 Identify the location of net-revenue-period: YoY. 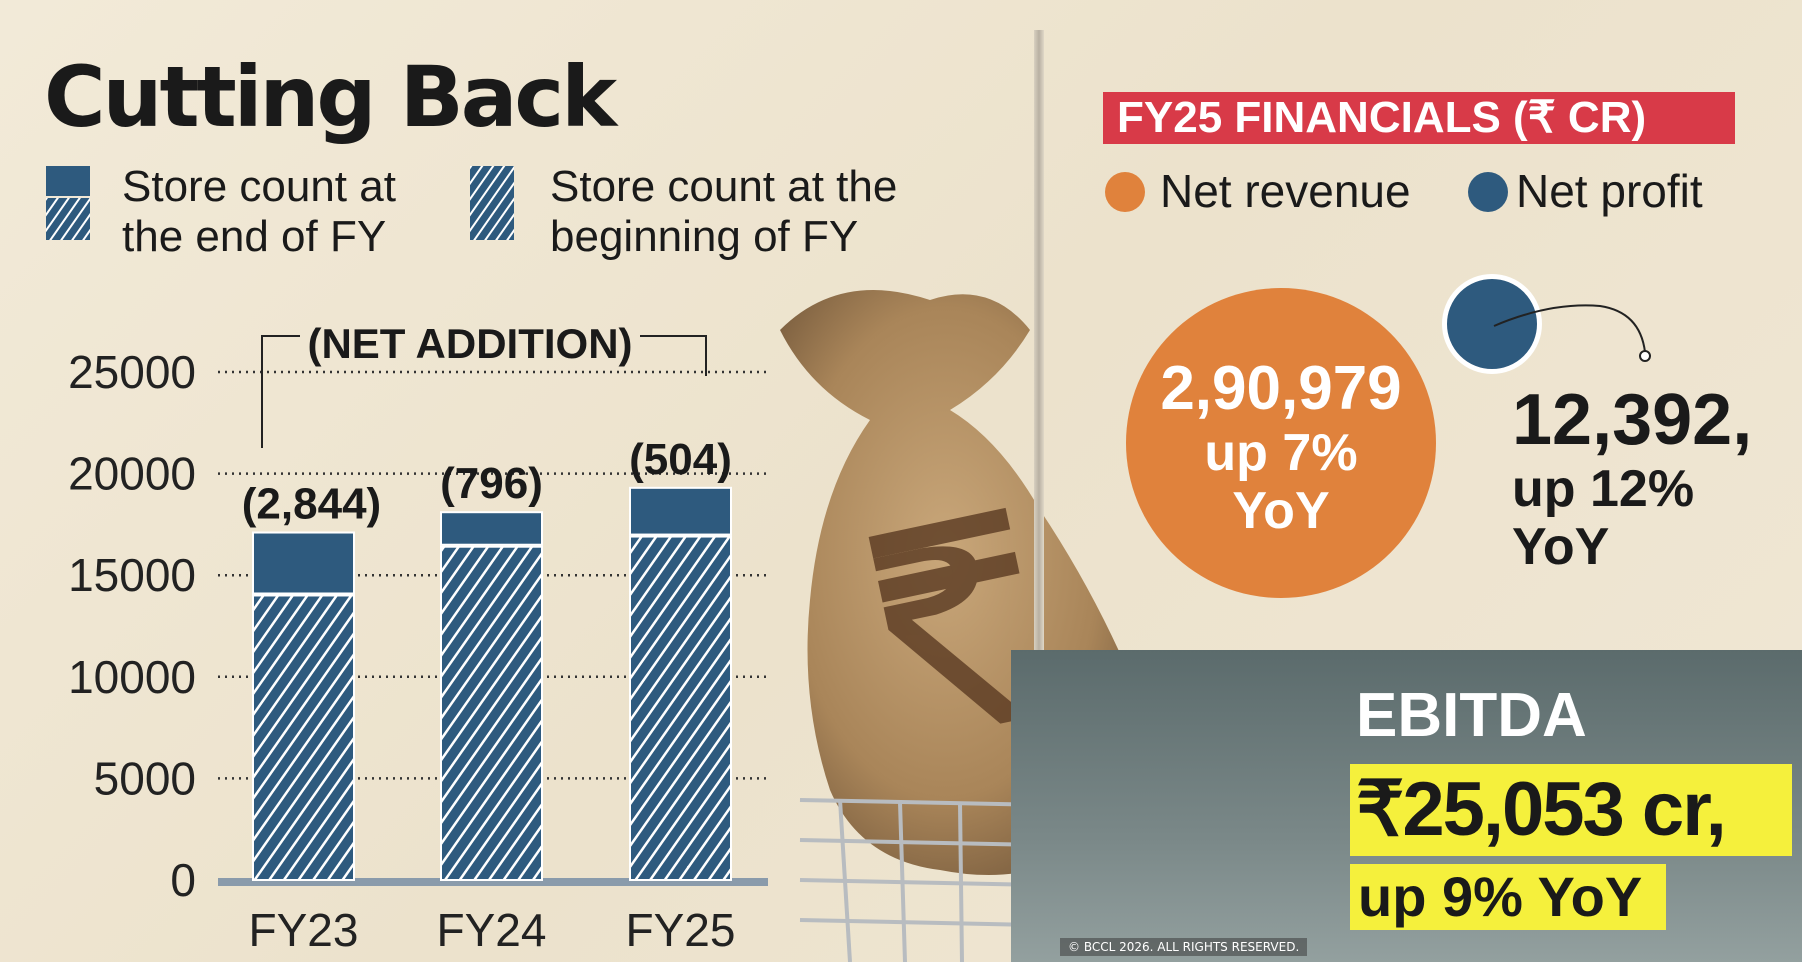
(1281, 511).